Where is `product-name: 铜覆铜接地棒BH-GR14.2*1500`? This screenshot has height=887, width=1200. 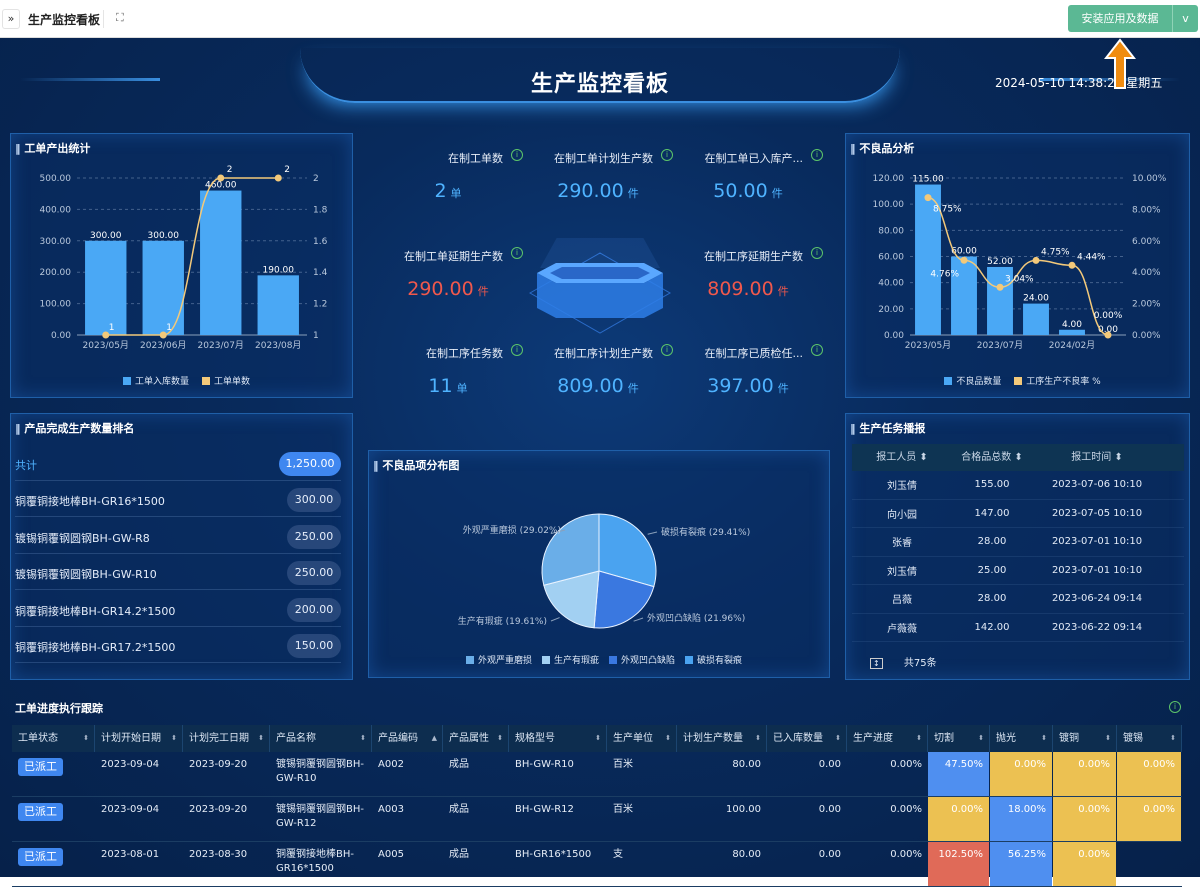
product-name: 铜覆铜接地棒BH-GR14.2*1500 is located at coordinates (95, 611).